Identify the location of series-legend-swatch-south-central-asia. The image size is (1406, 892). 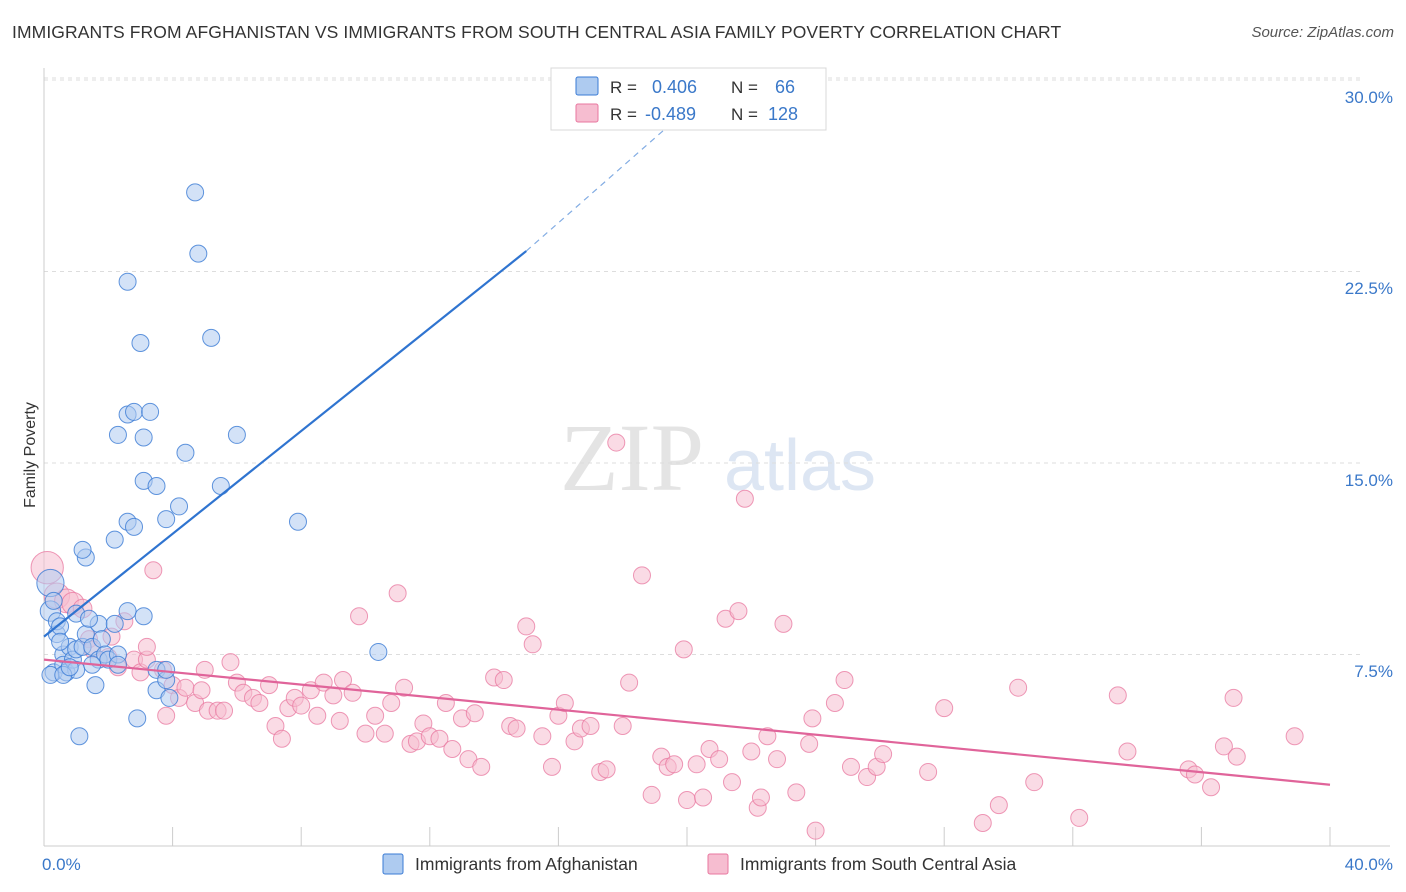
(718, 864).